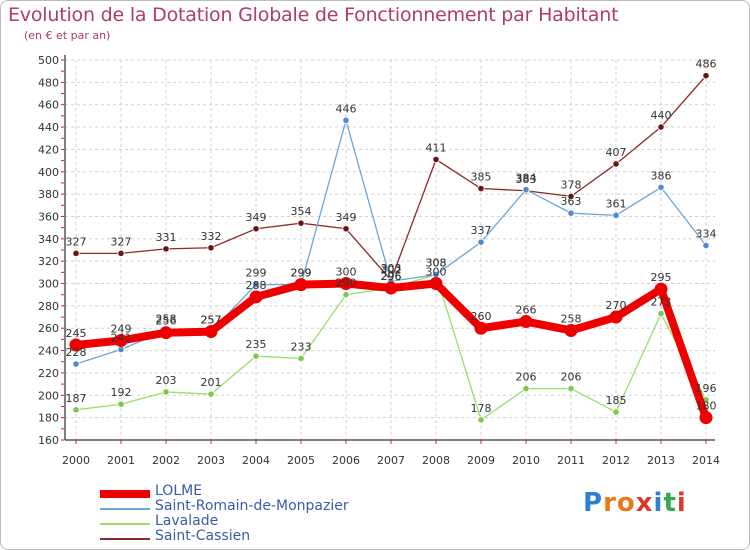  I want to click on x-tick-label: 2003, so click(211, 460).